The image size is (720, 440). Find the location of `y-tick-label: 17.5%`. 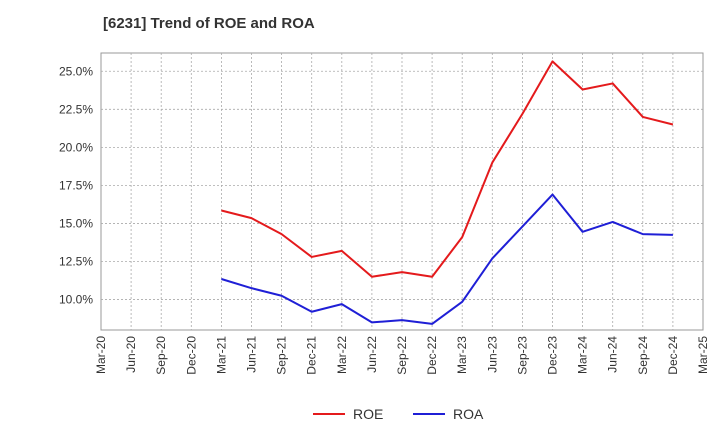

y-tick-label: 17.5% is located at coordinates (76, 185).